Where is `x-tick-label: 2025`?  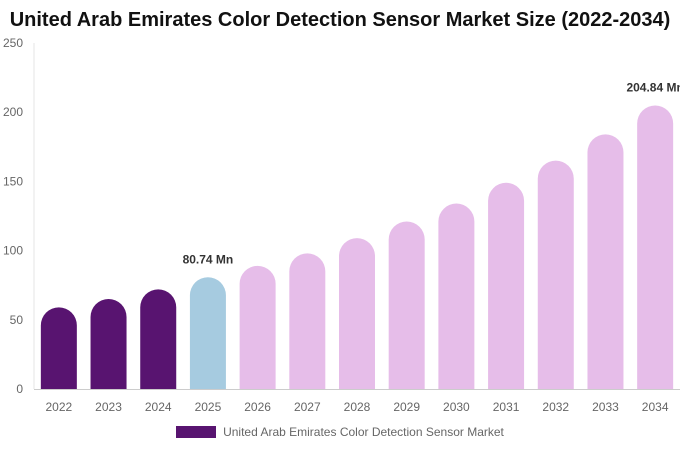 x-tick-label: 2025 is located at coordinates (208, 407).